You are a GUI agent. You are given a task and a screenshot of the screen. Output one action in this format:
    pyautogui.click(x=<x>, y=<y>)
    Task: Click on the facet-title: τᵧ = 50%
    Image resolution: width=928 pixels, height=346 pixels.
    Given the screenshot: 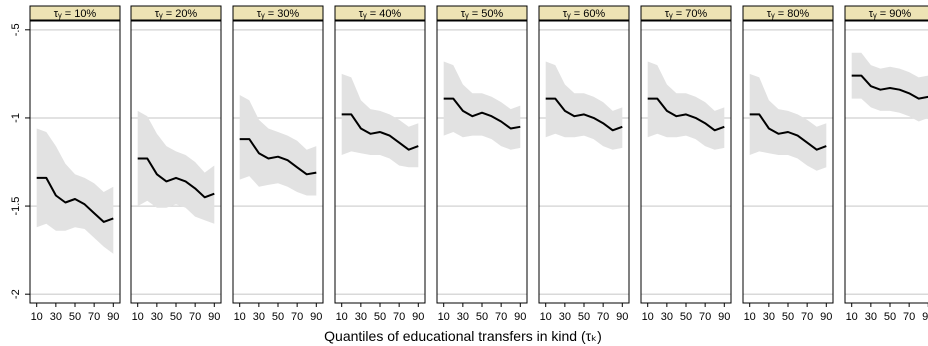 What is the action you would take?
    pyautogui.click(x=482, y=14)
    